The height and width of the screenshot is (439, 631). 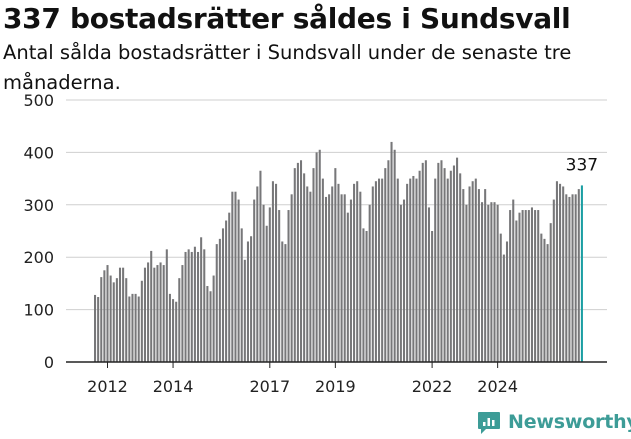 What do you see at coordinates (173, 386) in the screenshot?
I see `x-tick-label: 2014` at bounding box center [173, 386].